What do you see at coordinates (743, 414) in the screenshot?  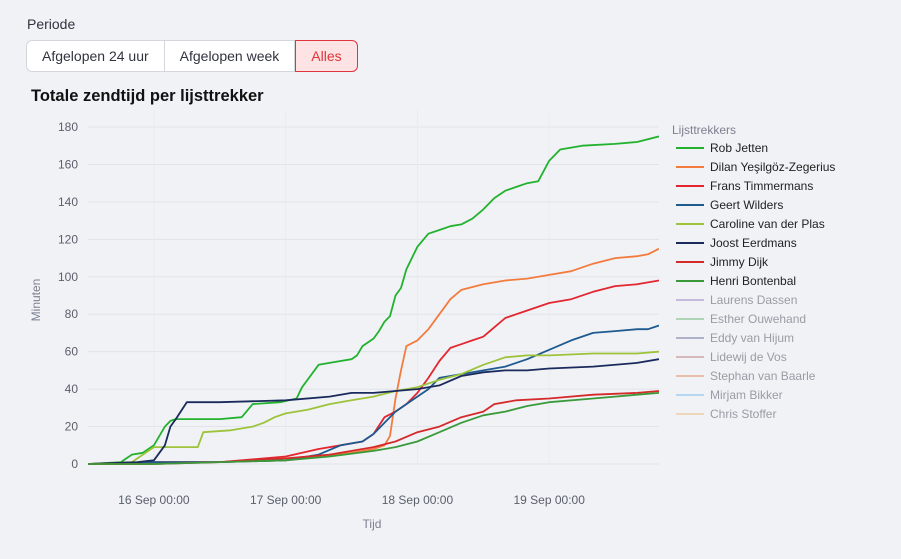 I see `legend-label: Chris Stoffer` at bounding box center [743, 414].